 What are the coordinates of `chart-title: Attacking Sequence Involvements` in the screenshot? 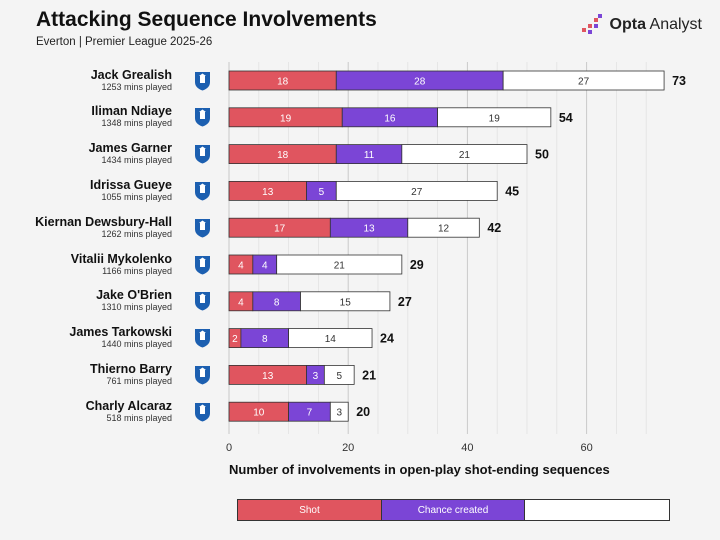 It's located at (206, 19).